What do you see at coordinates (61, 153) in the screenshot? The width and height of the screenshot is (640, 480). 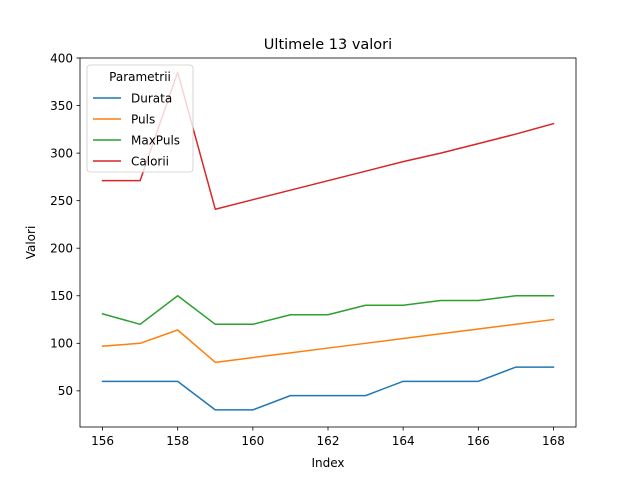 I see `y-tick-label: 300` at bounding box center [61, 153].